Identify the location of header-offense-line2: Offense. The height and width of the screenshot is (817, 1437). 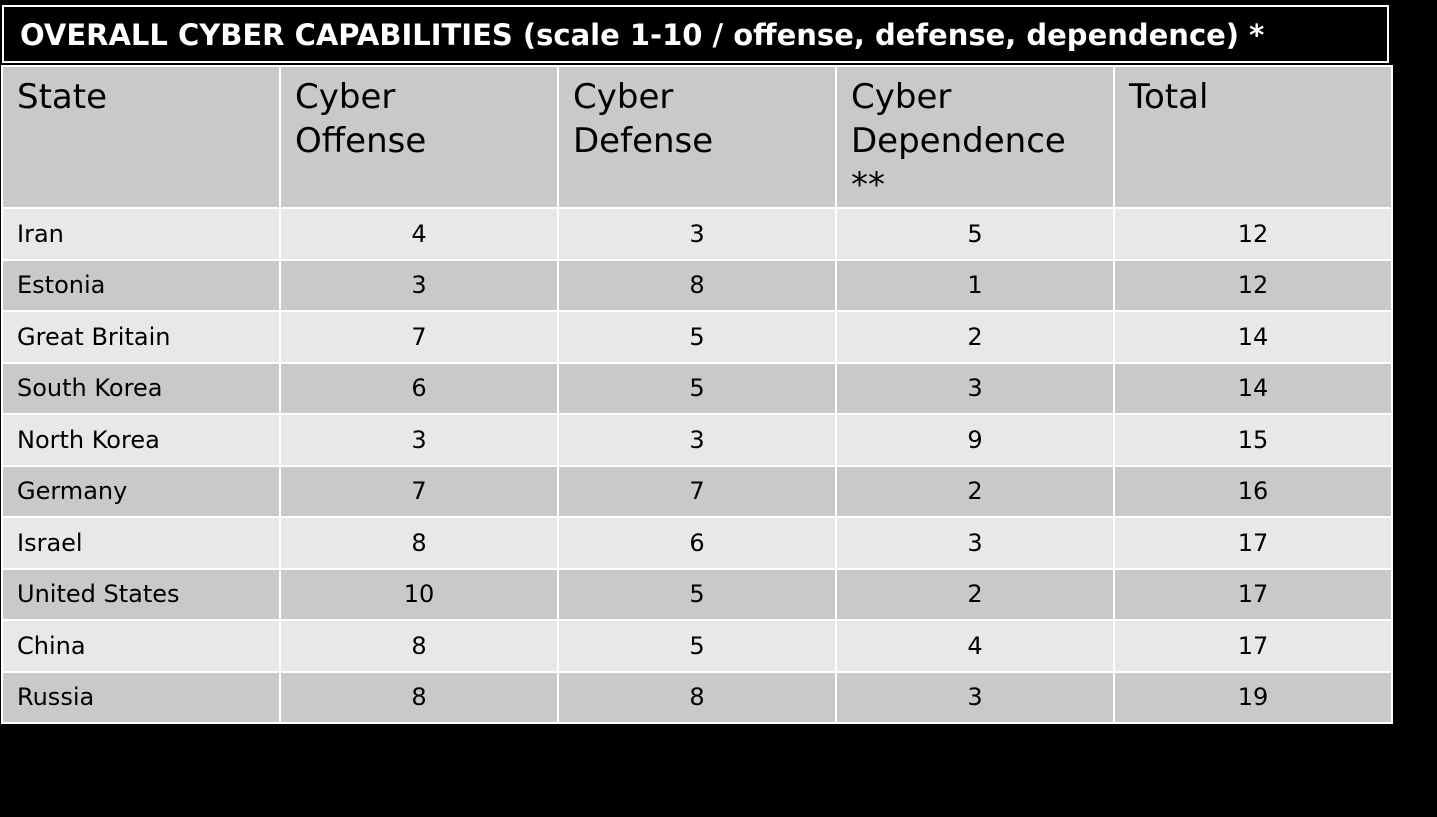
(361, 141).